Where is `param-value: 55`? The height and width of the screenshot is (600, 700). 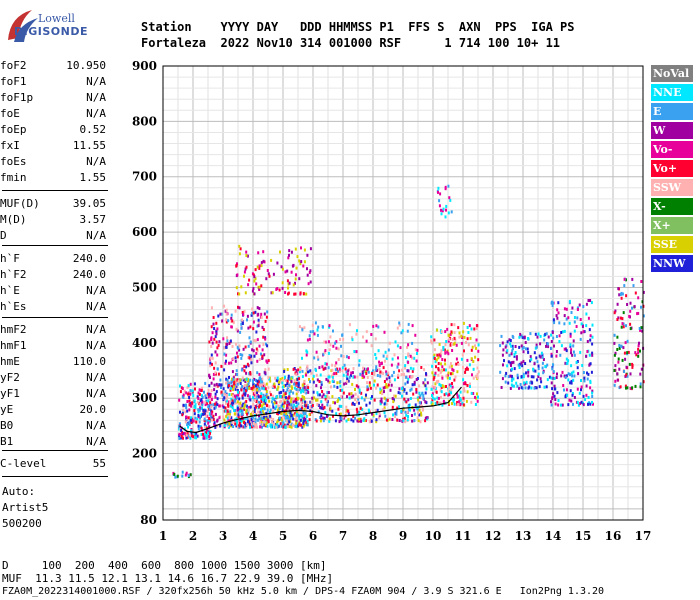 param-value: 55 is located at coordinates (99, 463).